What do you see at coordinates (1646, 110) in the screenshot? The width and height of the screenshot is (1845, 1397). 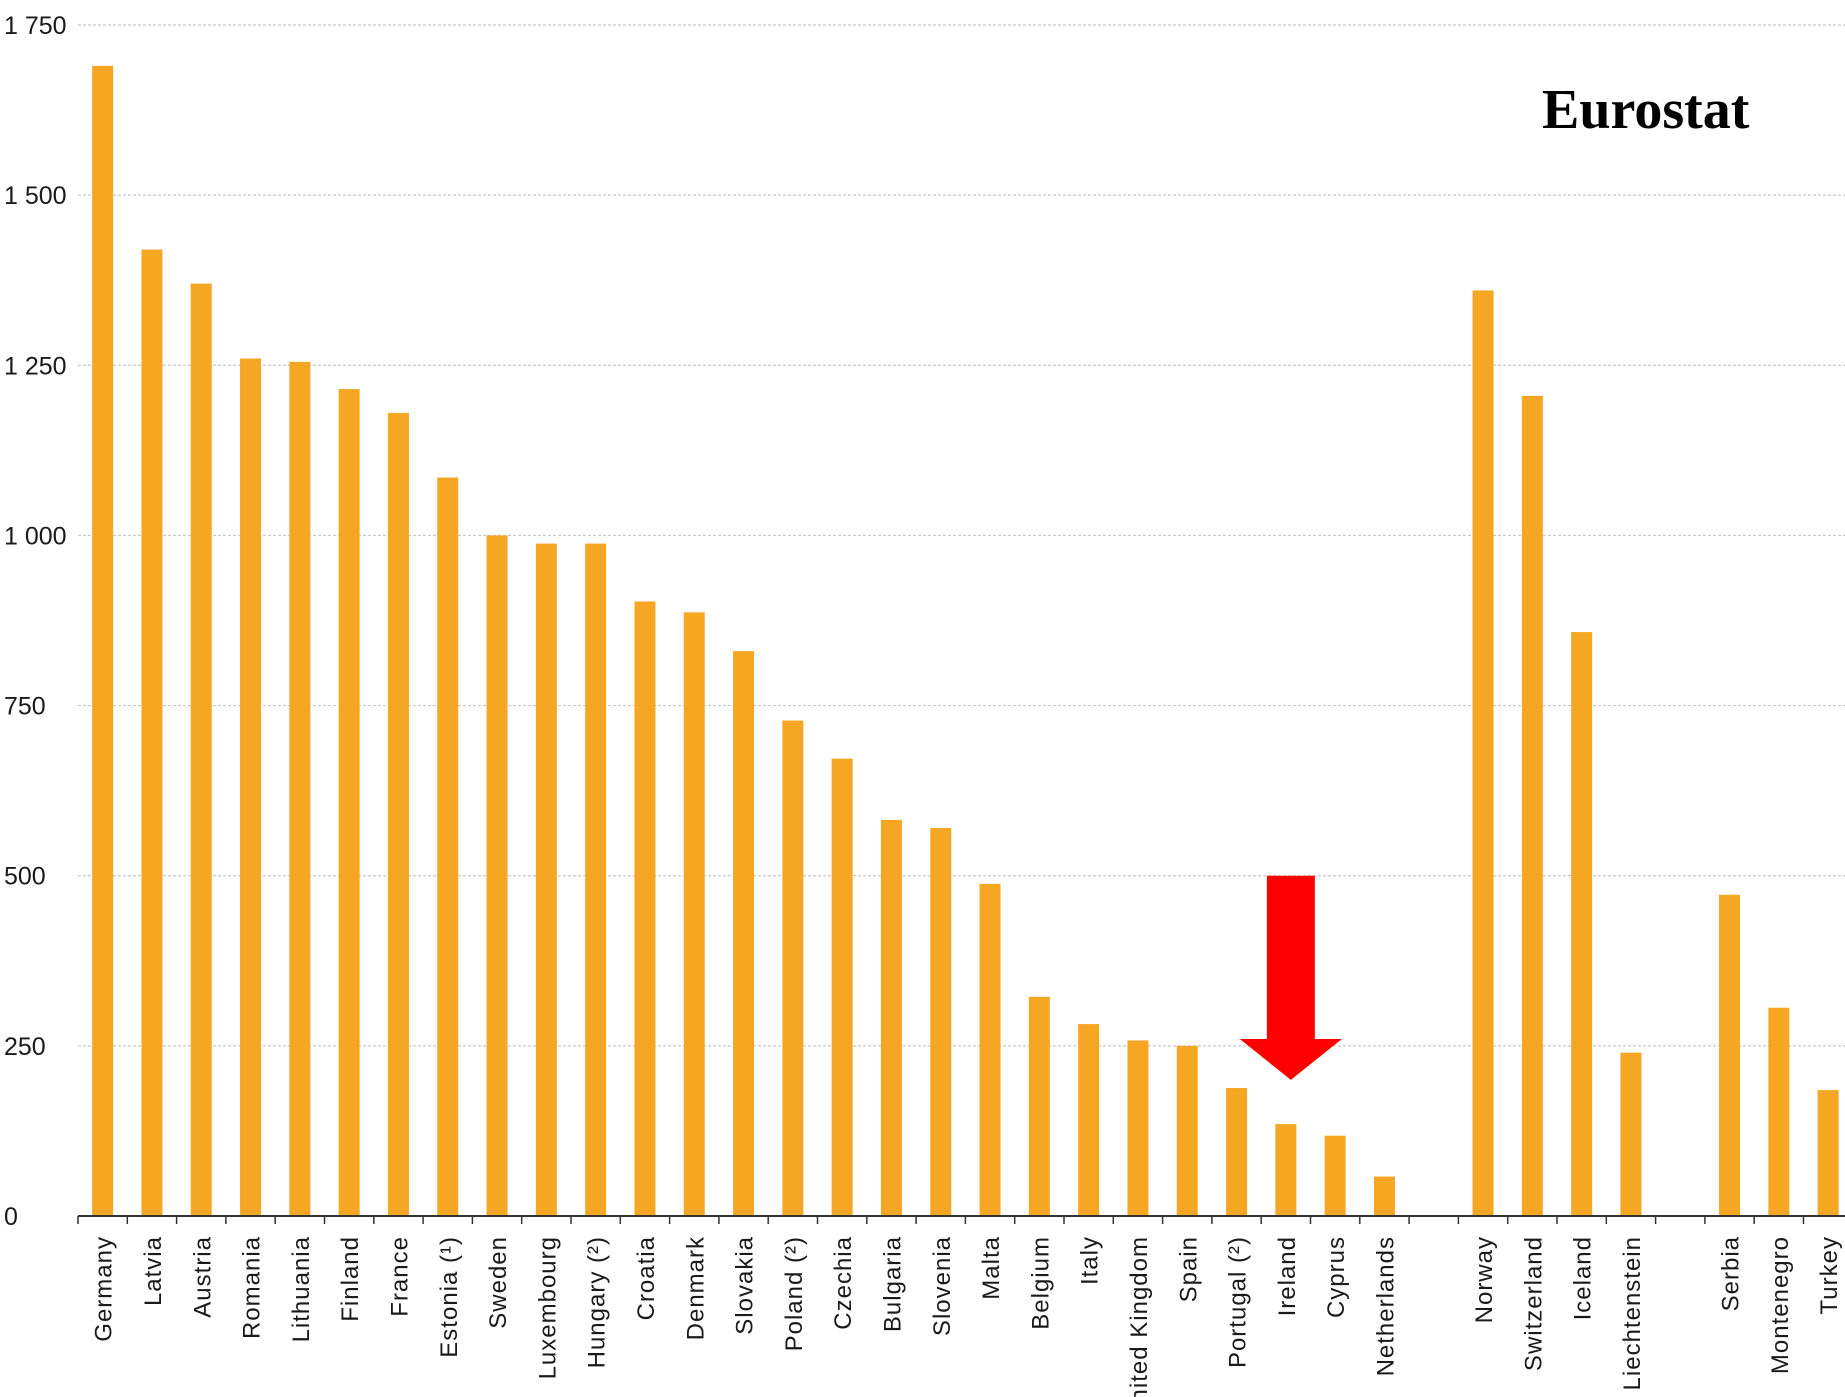 I see `source-label: Eurostat` at bounding box center [1646, 110].